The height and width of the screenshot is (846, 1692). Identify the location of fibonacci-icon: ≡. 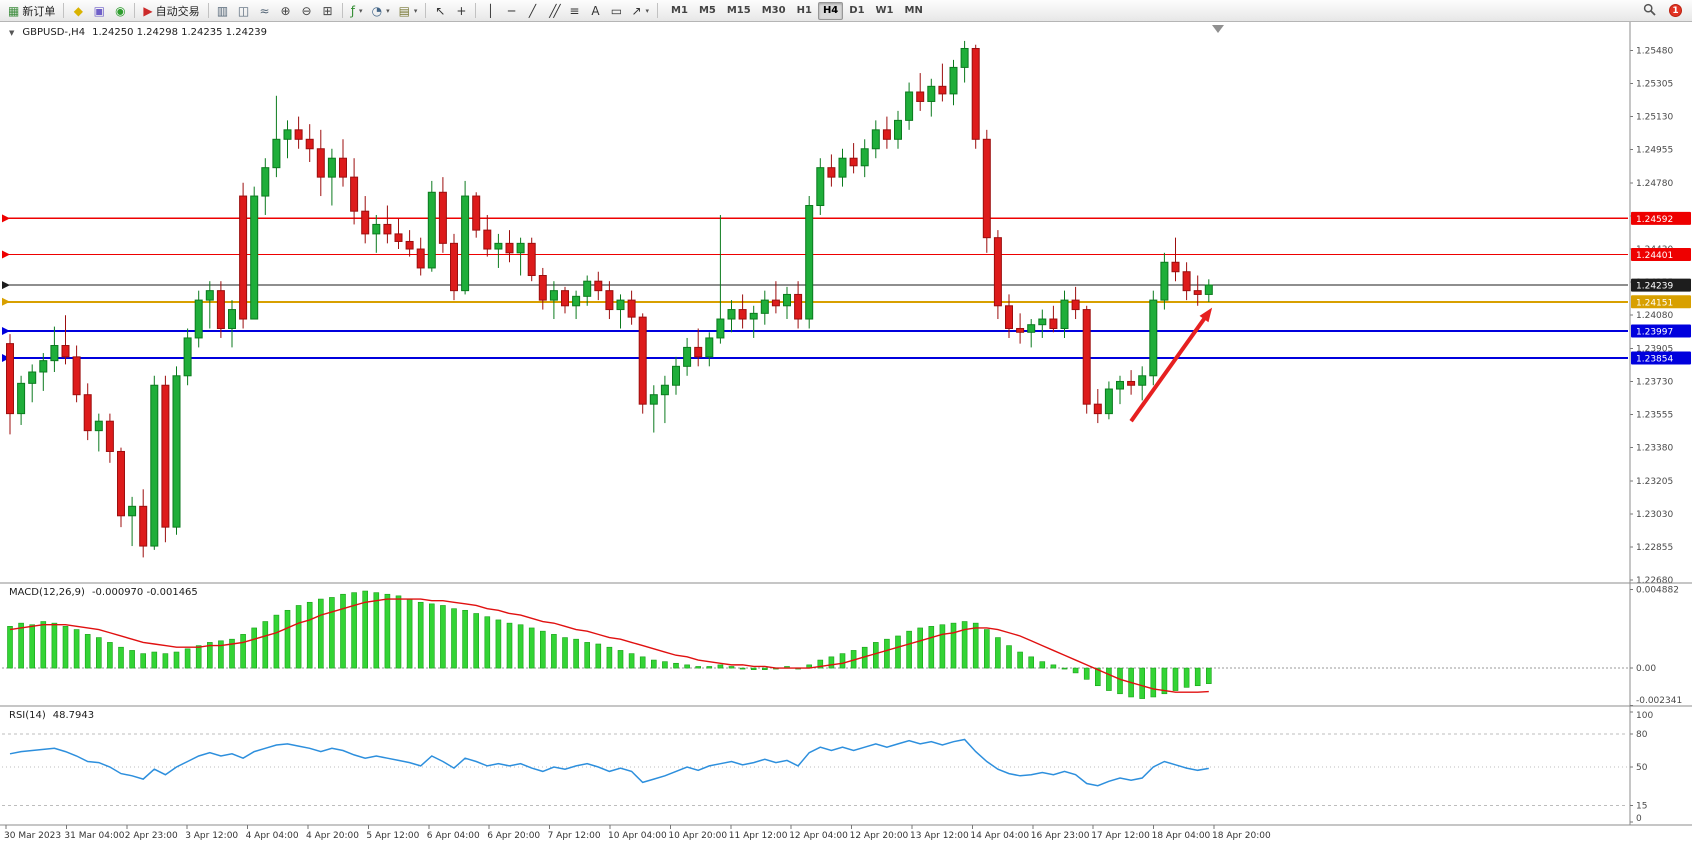
(574, 10).